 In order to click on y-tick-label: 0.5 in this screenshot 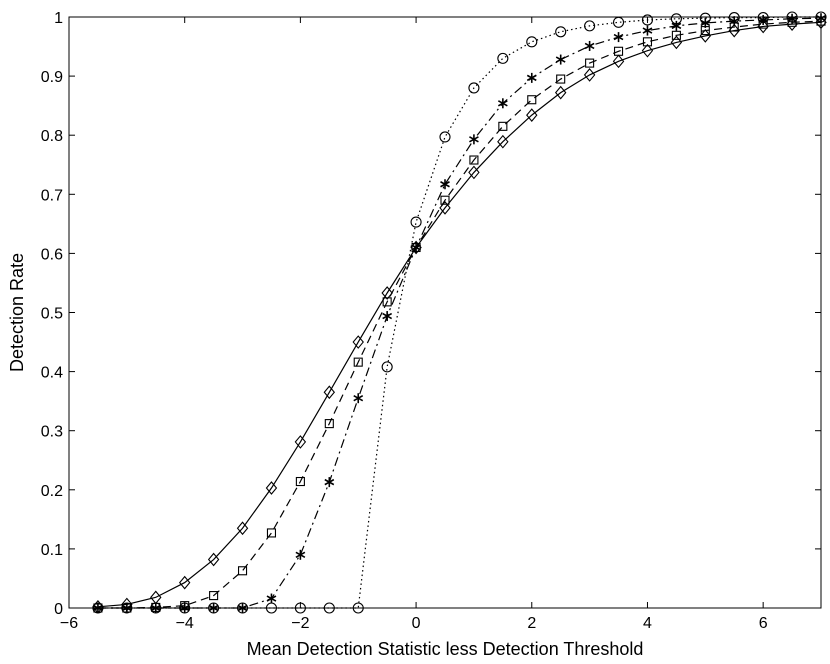, I will do `click(52, 314)`.